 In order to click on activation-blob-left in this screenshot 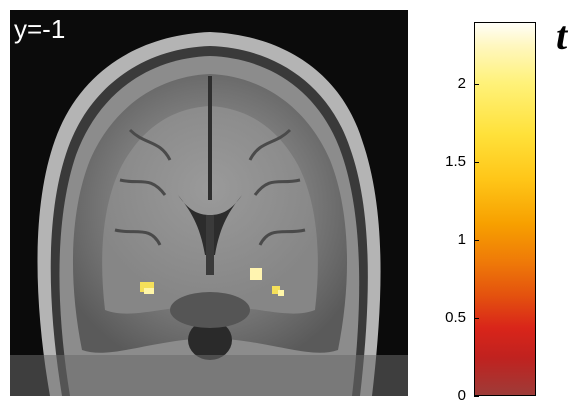, I will do `click(147, 287)`.